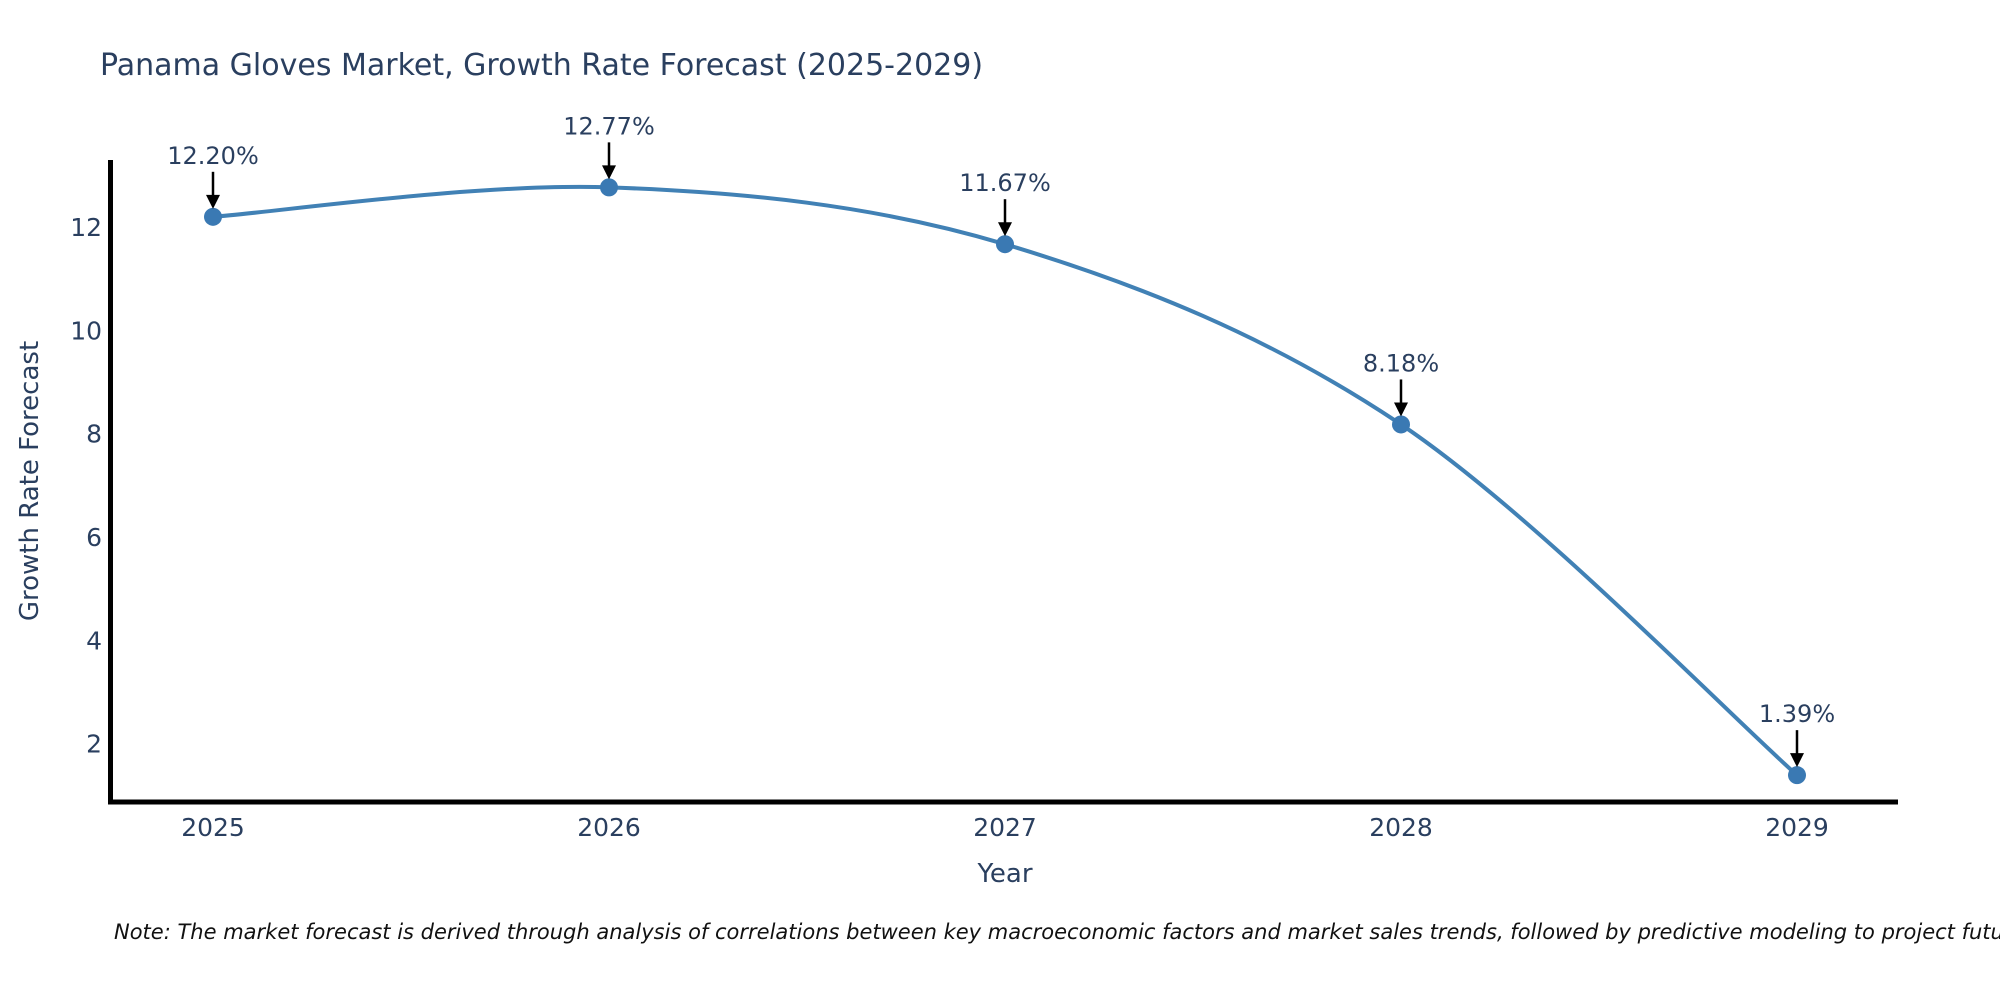  What do you see at coordinates (213, 156) in the screenshot?
I see `annotation-label: 12.20%` at bounding box center [213, 156].